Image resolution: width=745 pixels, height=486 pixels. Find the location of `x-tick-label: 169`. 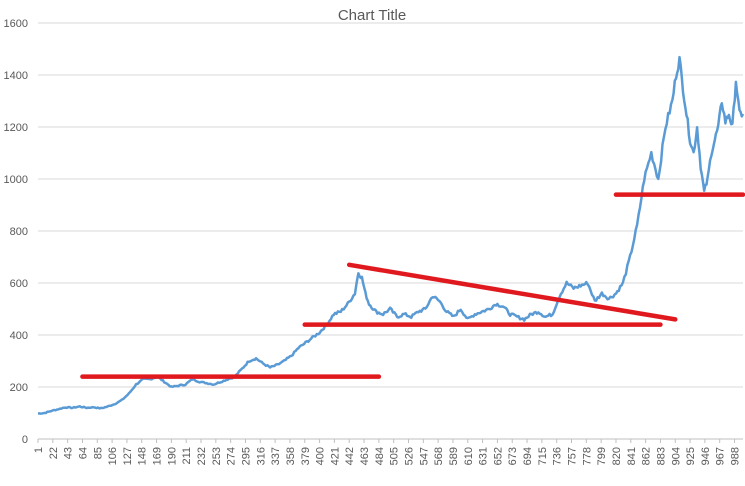

x-tick-label: 169 is located at coordinates (158, 456).